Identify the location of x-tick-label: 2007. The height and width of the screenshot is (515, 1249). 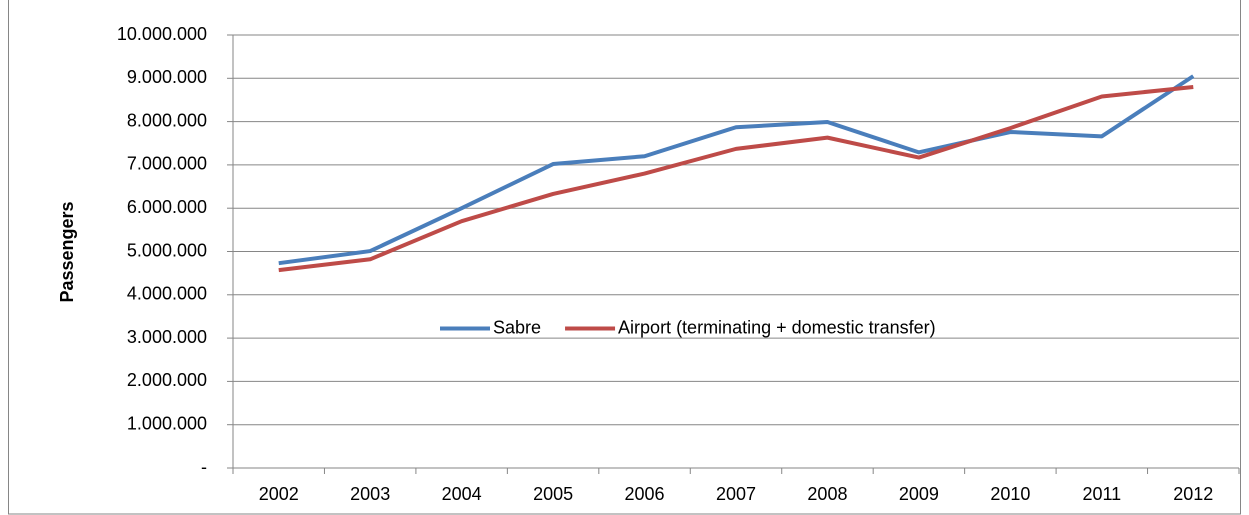
(736, 494).